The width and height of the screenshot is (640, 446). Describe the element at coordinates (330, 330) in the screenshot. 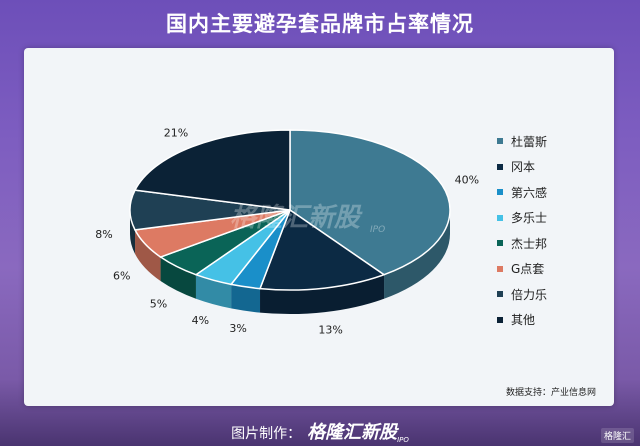

I see `data-label-1: 13%` at that location.